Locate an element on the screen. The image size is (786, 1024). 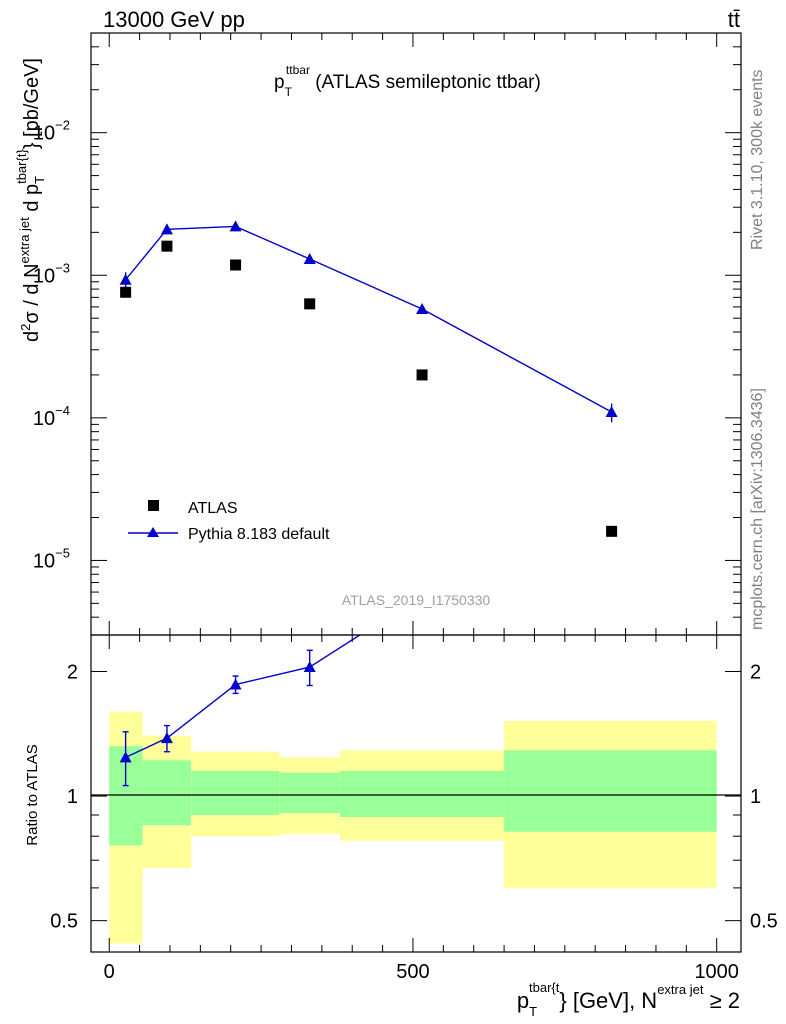
y-tick-label-ratio: 2 is located at coordinates (72, 672).